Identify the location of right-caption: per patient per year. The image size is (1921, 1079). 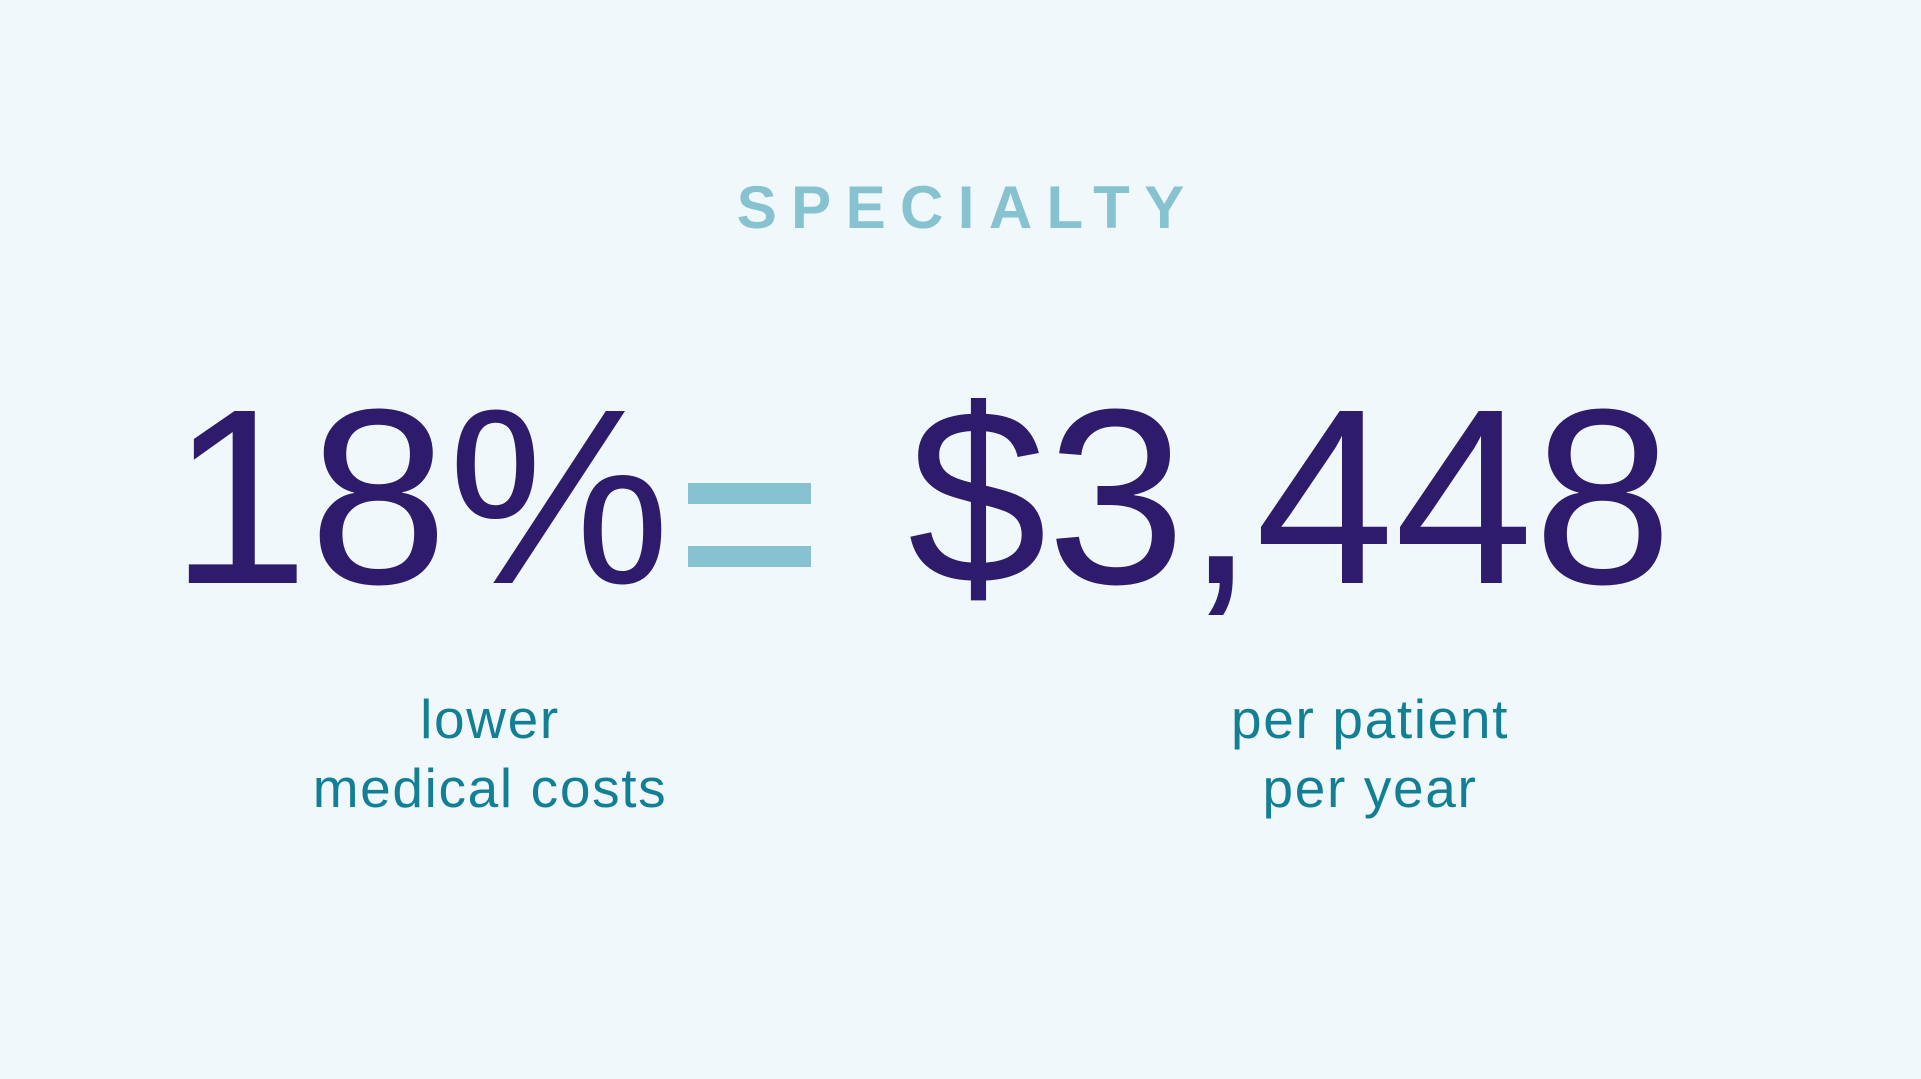
(1370, 754).